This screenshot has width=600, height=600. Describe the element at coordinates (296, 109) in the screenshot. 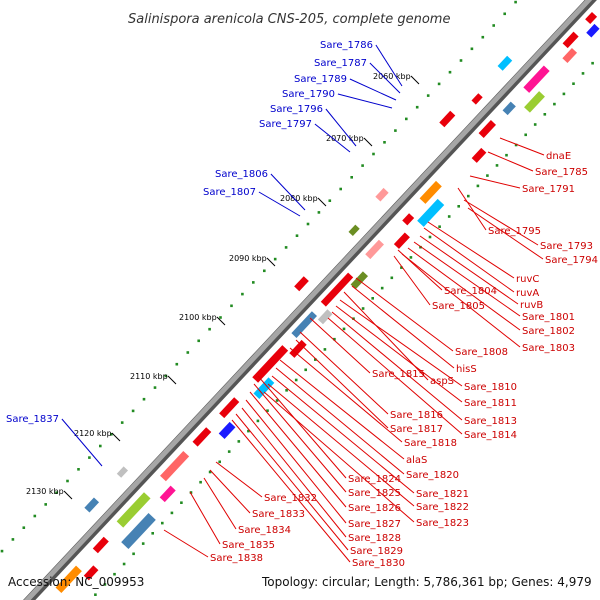

I see `forward-gene-label: Sare_1796` at that location.